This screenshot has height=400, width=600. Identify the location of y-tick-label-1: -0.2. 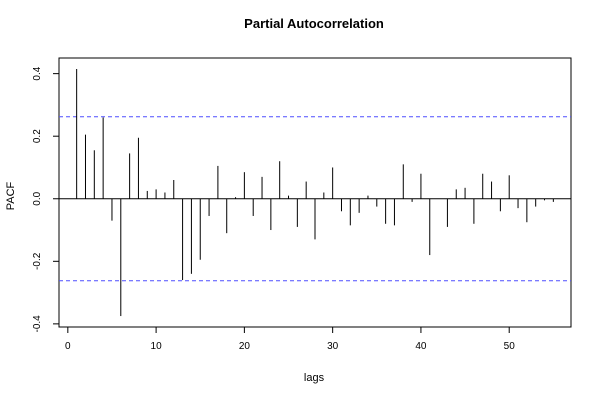
(37, 261).